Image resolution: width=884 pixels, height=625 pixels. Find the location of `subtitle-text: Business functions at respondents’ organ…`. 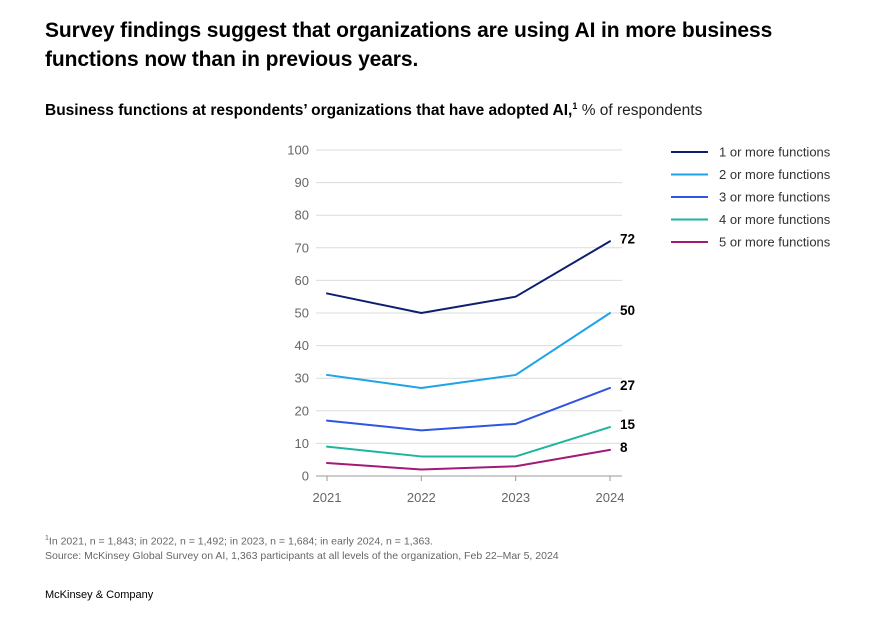

subtitle-text: Business functions at respondents’ organ… is located at coordinates (309, 111).